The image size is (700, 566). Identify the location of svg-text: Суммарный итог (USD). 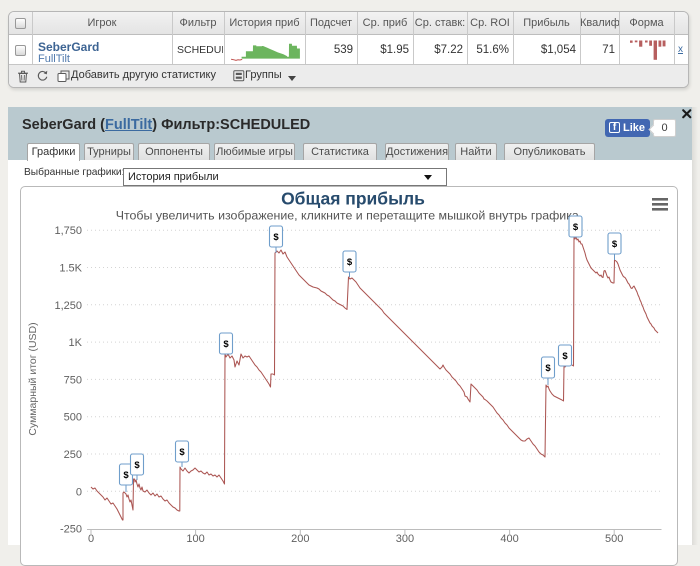
(33, 378).